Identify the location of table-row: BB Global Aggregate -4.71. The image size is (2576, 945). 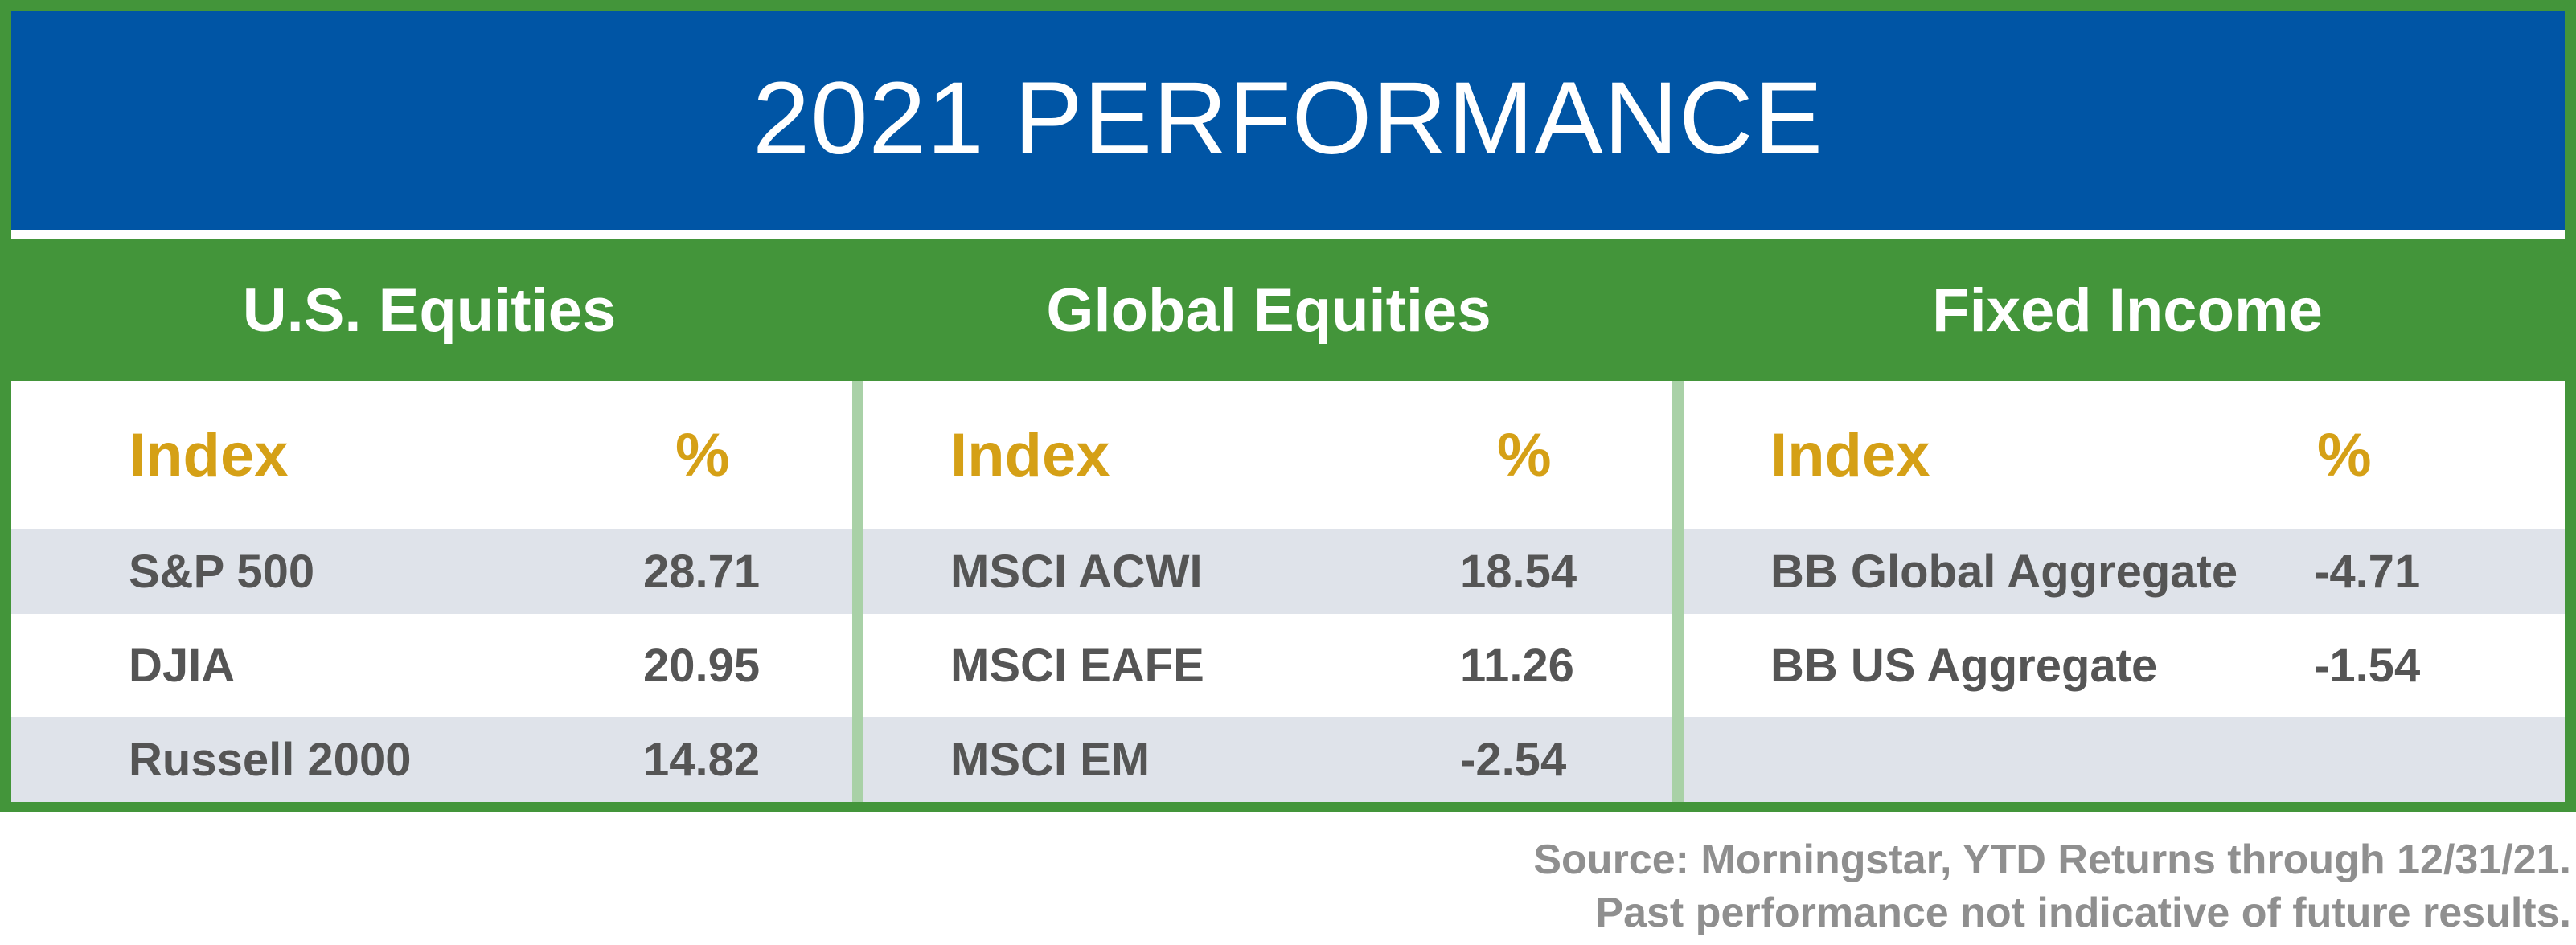
(2124, 572).